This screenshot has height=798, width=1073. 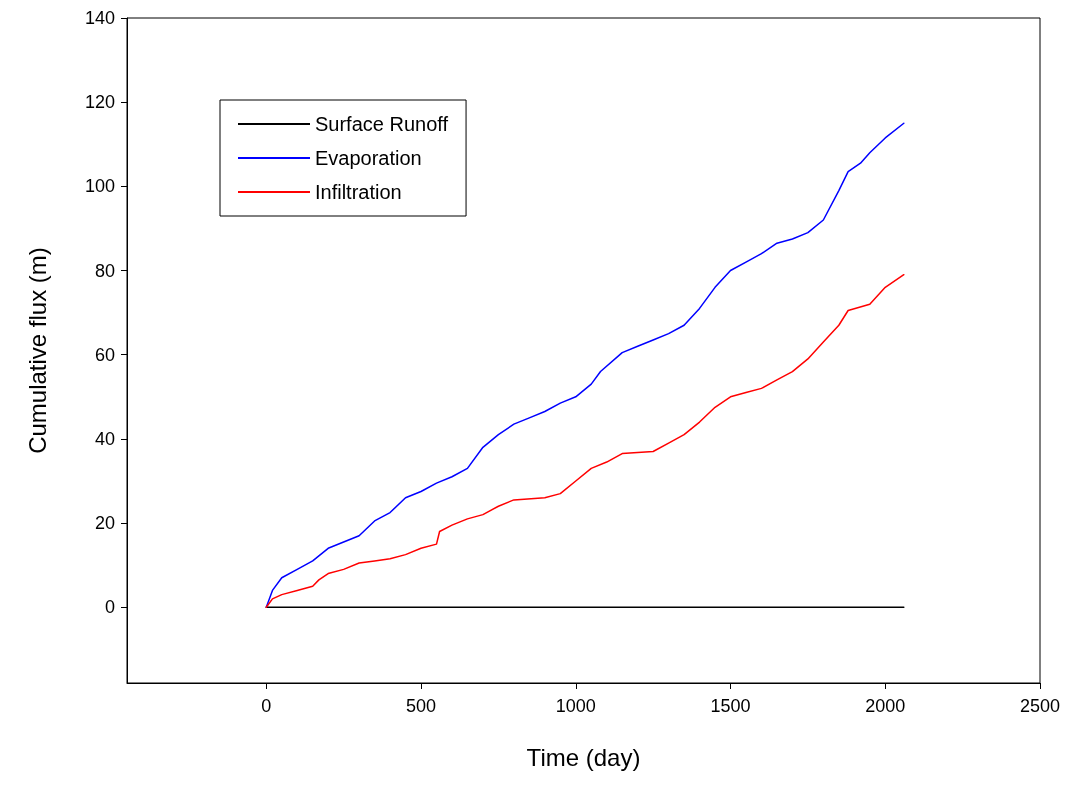 What do you see at coordinates (104, 523) in the screenshot?
I see `y-tick-label: 20` at bounding box center [104, 523].